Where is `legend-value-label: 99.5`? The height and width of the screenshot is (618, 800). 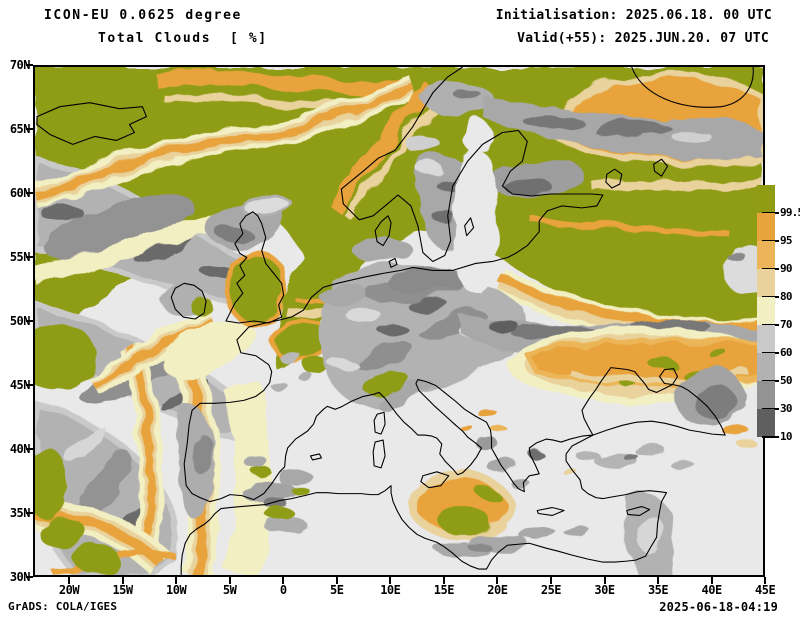
legend-value-label: 99.5 is located at coordinates (790, 212).